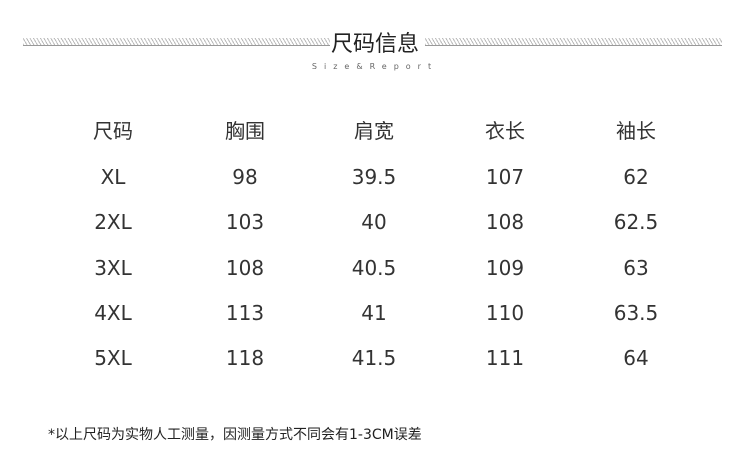 The height and width of the screenshot is (461, 750). What do you see at coordinates (113, 177) in the screenshot?
I see `table-cell: XL` at bounding box center [113, 177].